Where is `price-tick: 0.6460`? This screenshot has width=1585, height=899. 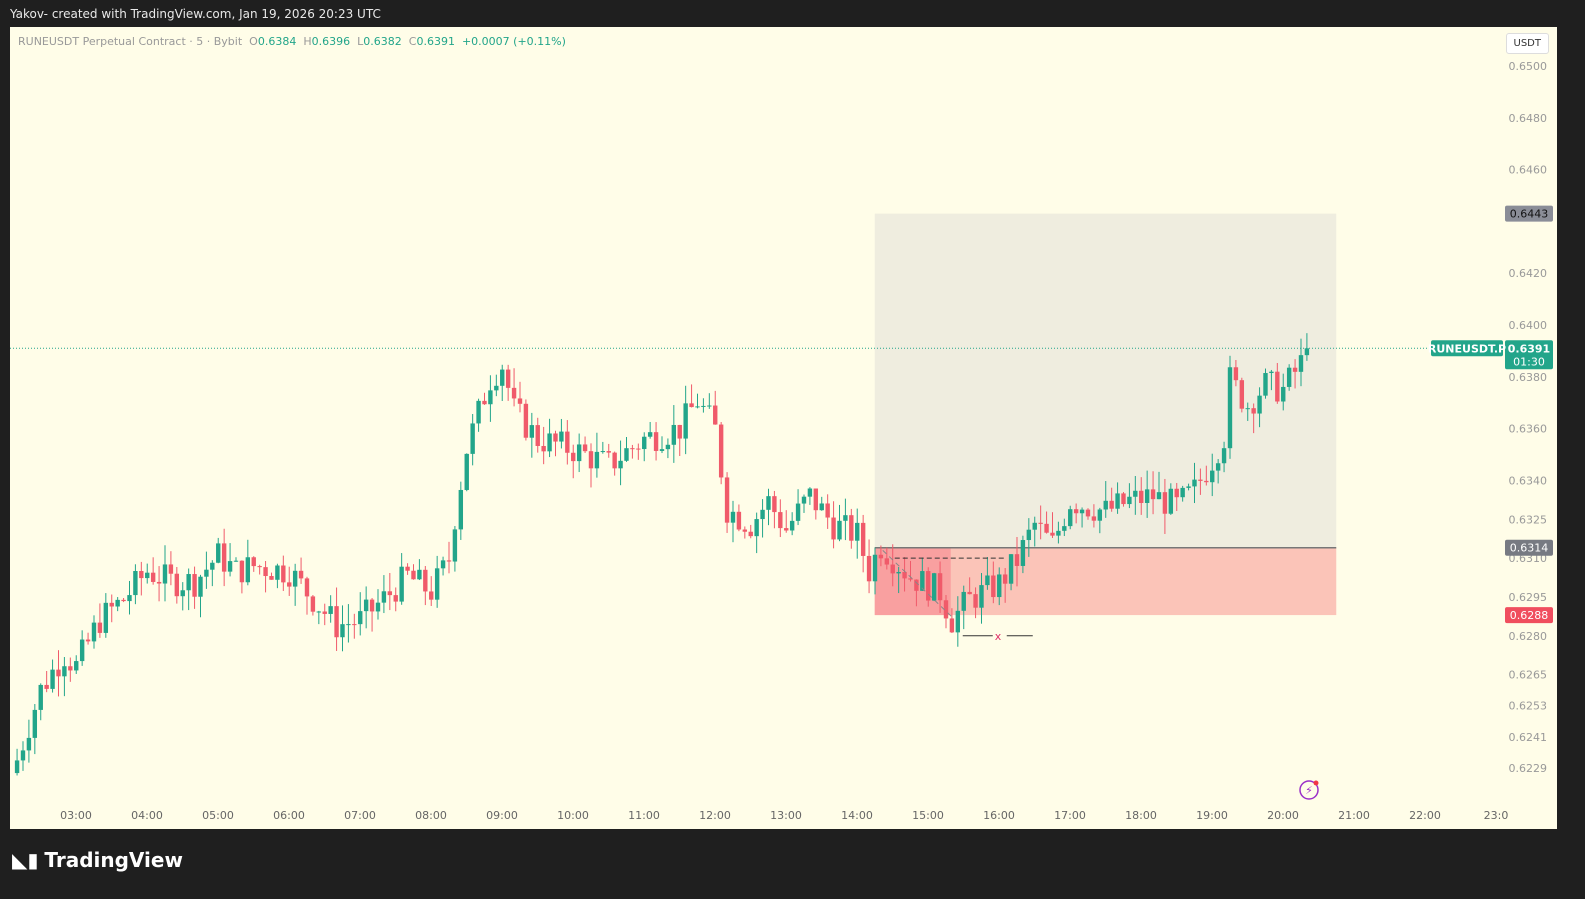
price-tick: 0.6460 is located at coordinates (1528, 170).